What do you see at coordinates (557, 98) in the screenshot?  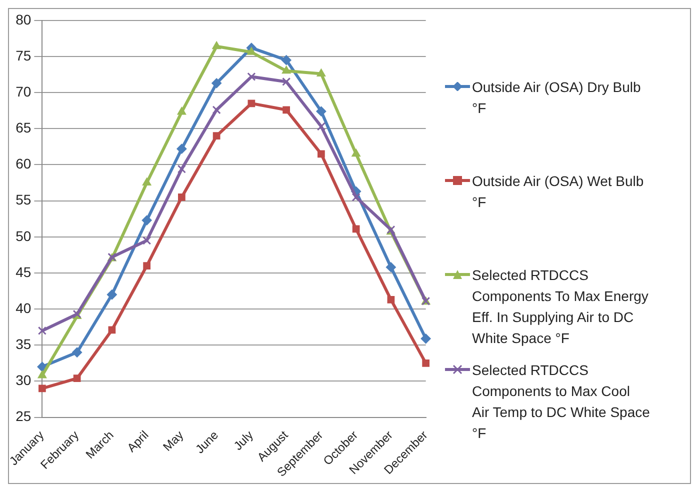 I see `legend-label: Outside Air (OSA) Dry Bulb °F` at bounding box center [557, 98].